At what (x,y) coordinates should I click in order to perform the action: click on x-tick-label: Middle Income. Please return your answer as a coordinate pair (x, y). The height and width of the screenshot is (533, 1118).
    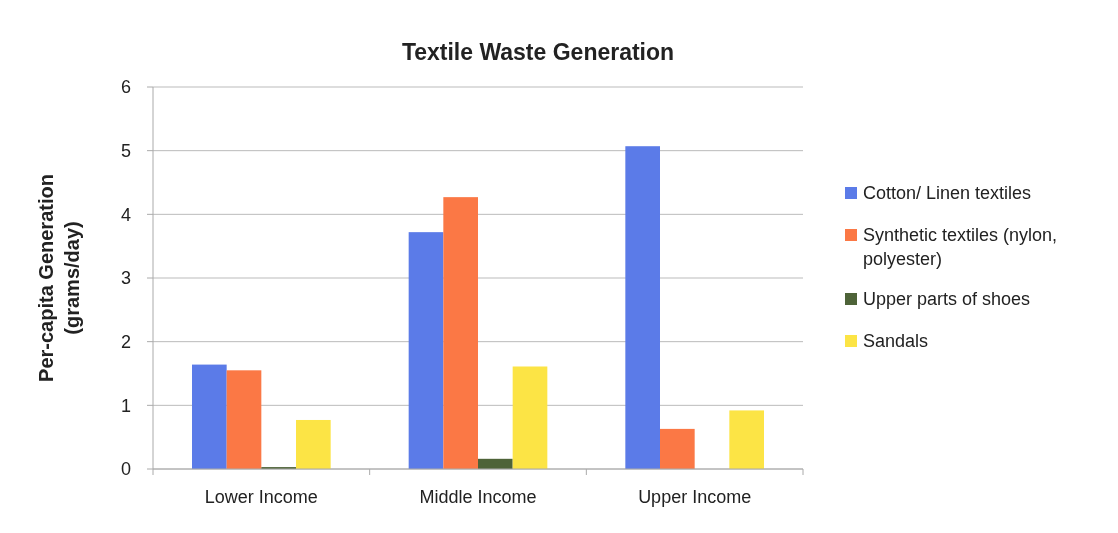
    Looking at the image, I should click on (478, 497).